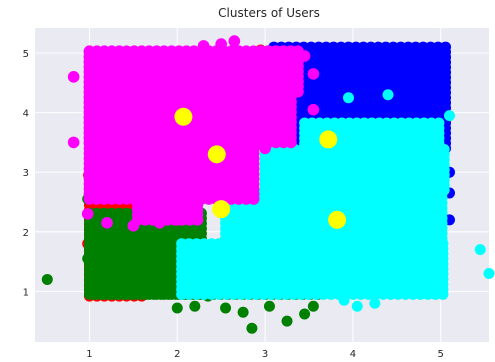  I want to click on chart-title: Clusters of Users, so click(269, 13).